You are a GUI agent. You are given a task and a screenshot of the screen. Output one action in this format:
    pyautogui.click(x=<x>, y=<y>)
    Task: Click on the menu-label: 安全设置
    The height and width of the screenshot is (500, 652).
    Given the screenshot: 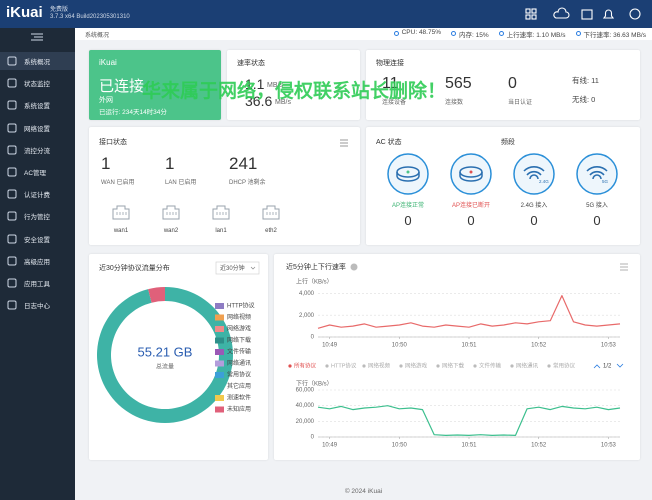 What is the action you would take?
    pyautogui.click(x=37, y=240)
    